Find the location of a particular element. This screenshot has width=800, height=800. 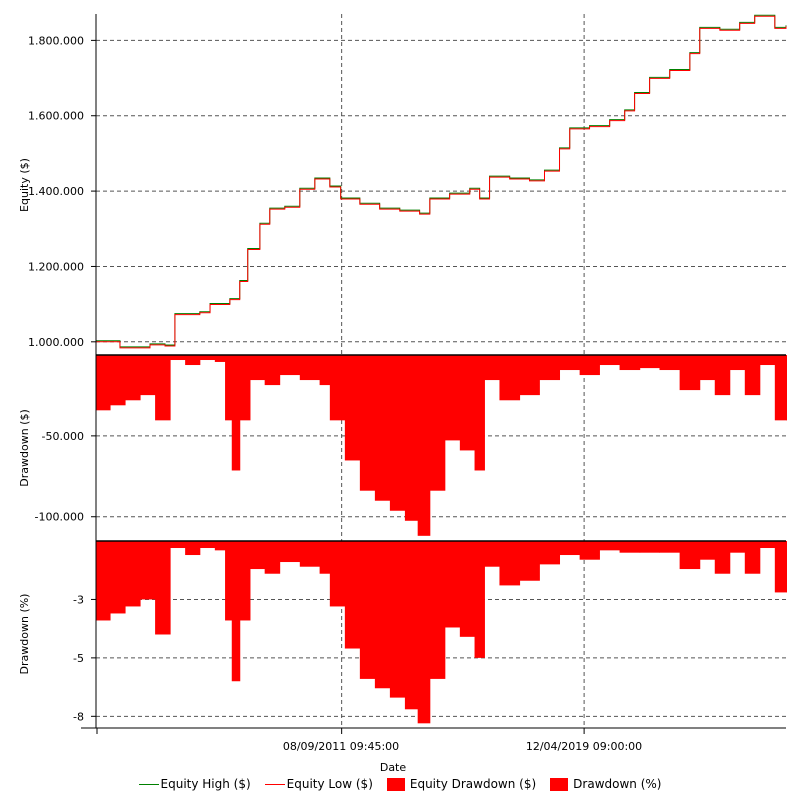

legend-label: Drawdown (%) is located at coordinates (617, 784).